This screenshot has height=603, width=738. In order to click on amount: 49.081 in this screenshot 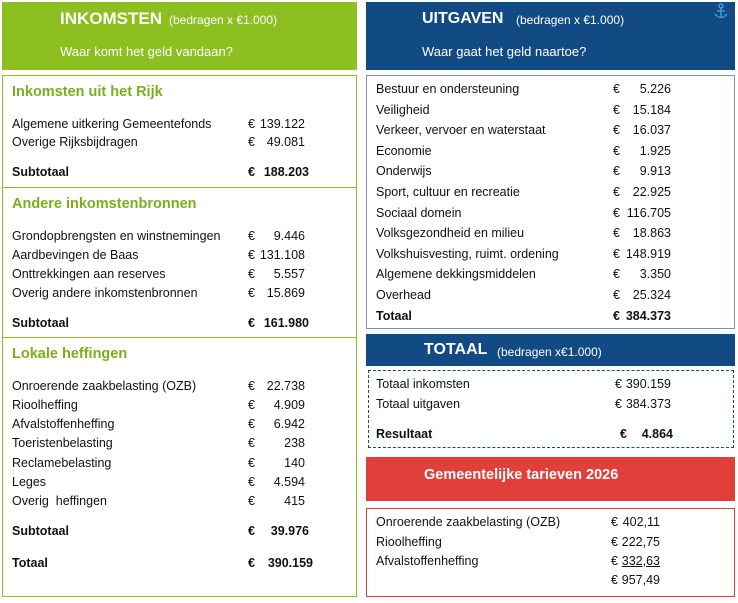, I will do `click(285, 142)`.